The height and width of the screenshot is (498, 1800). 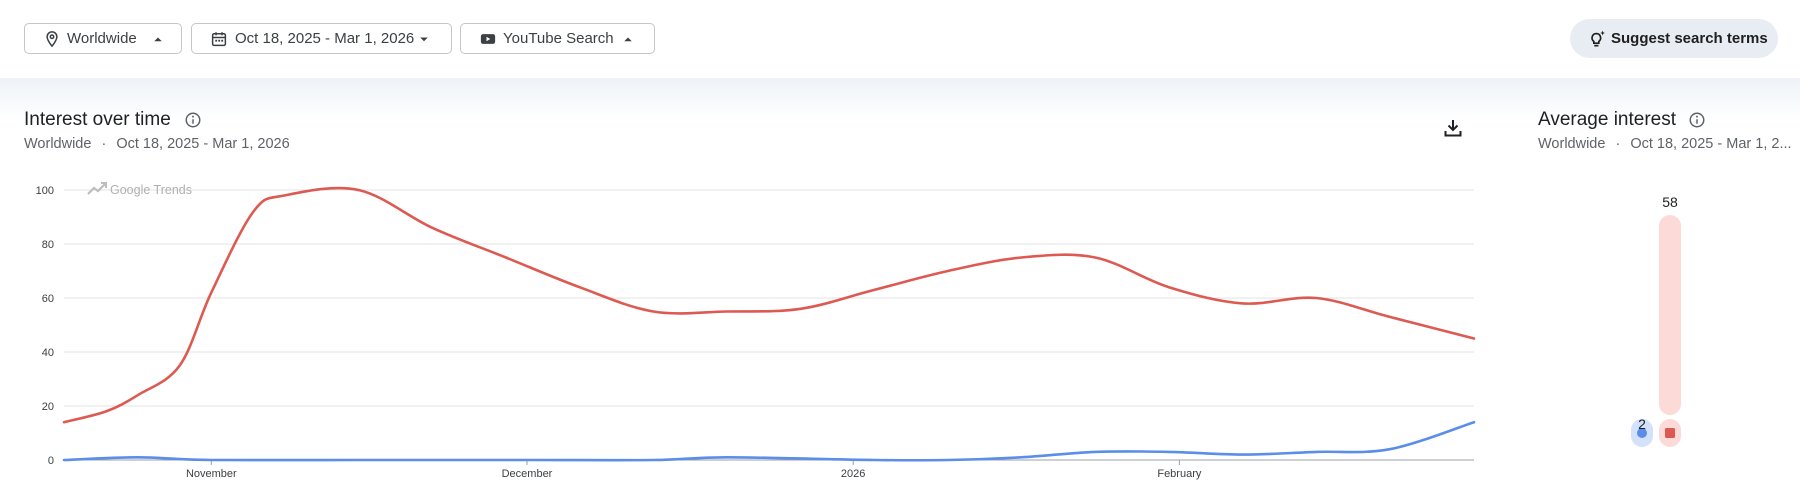 What do you see at coordinates (104, 185) in the screenshot?
I see `trend-arrow-head` at bounding box center [104, 185].